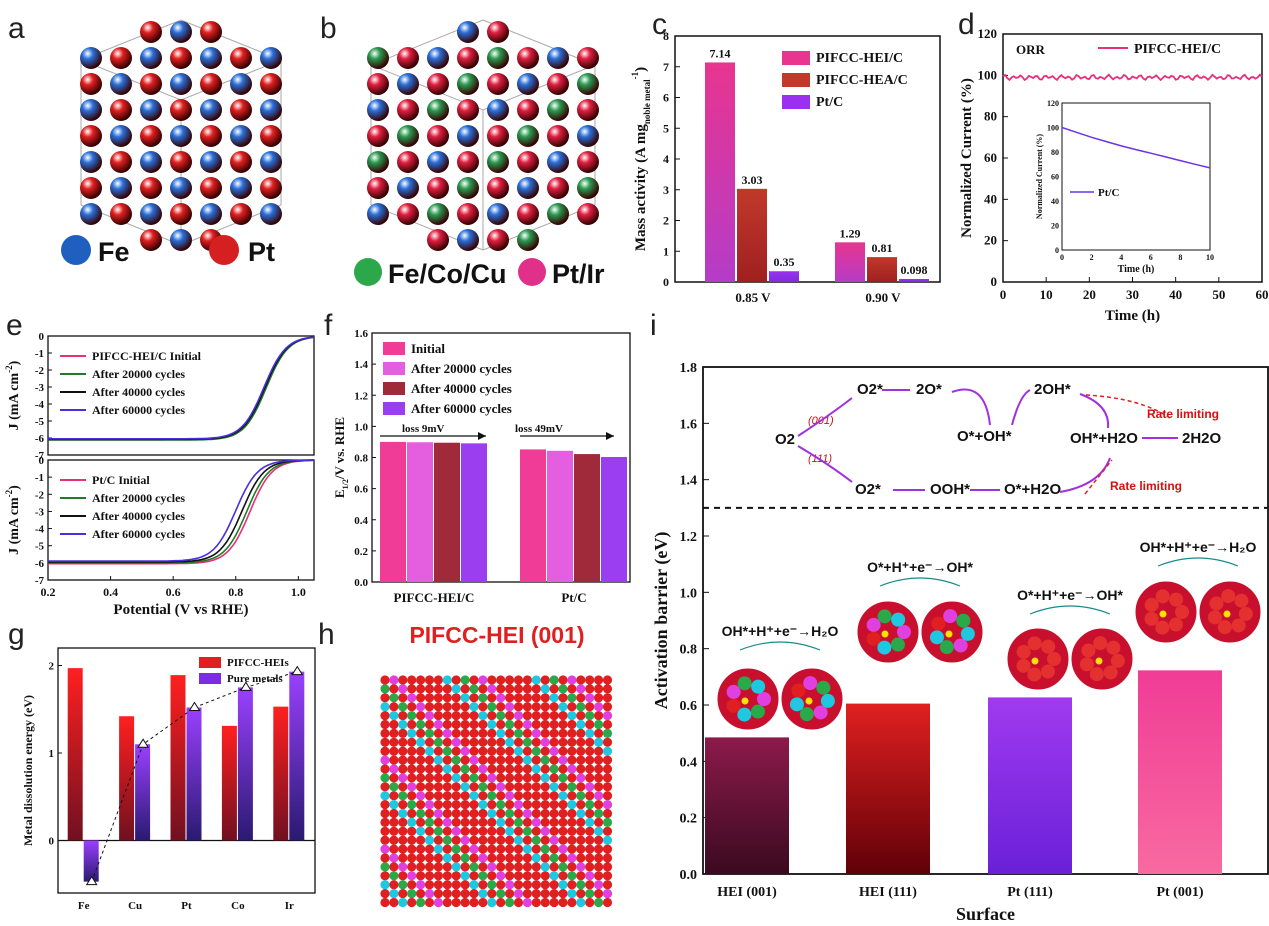 The width and height of the screenshot is (1269, 926). I want to click on pt-atom, so click(151, 136).